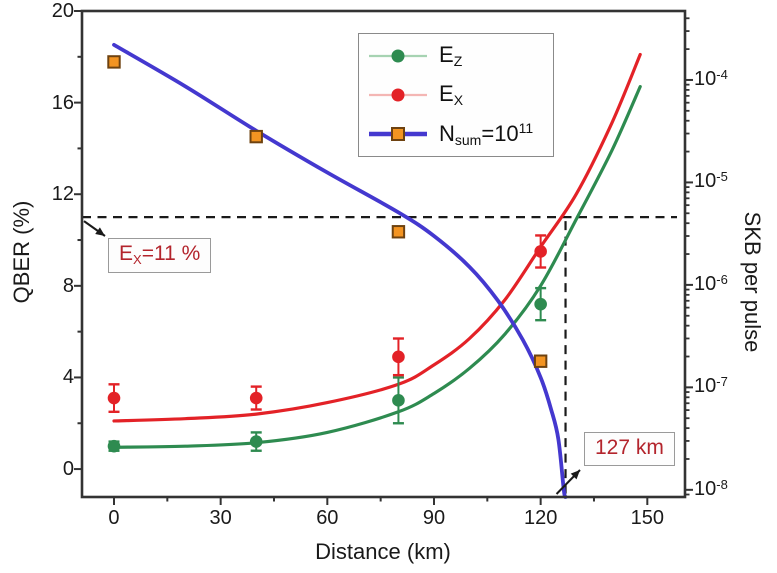 This screenshot has width=777, height=573. Describe the element at coordinates (62, 194) in the screenshot. I see `y-left-tick-label: 12` at that location.